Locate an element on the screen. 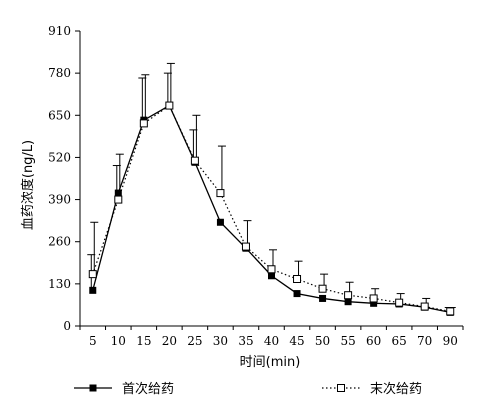  legend-label-first-dose: 首次给药 is located at coordinates (148, 389).